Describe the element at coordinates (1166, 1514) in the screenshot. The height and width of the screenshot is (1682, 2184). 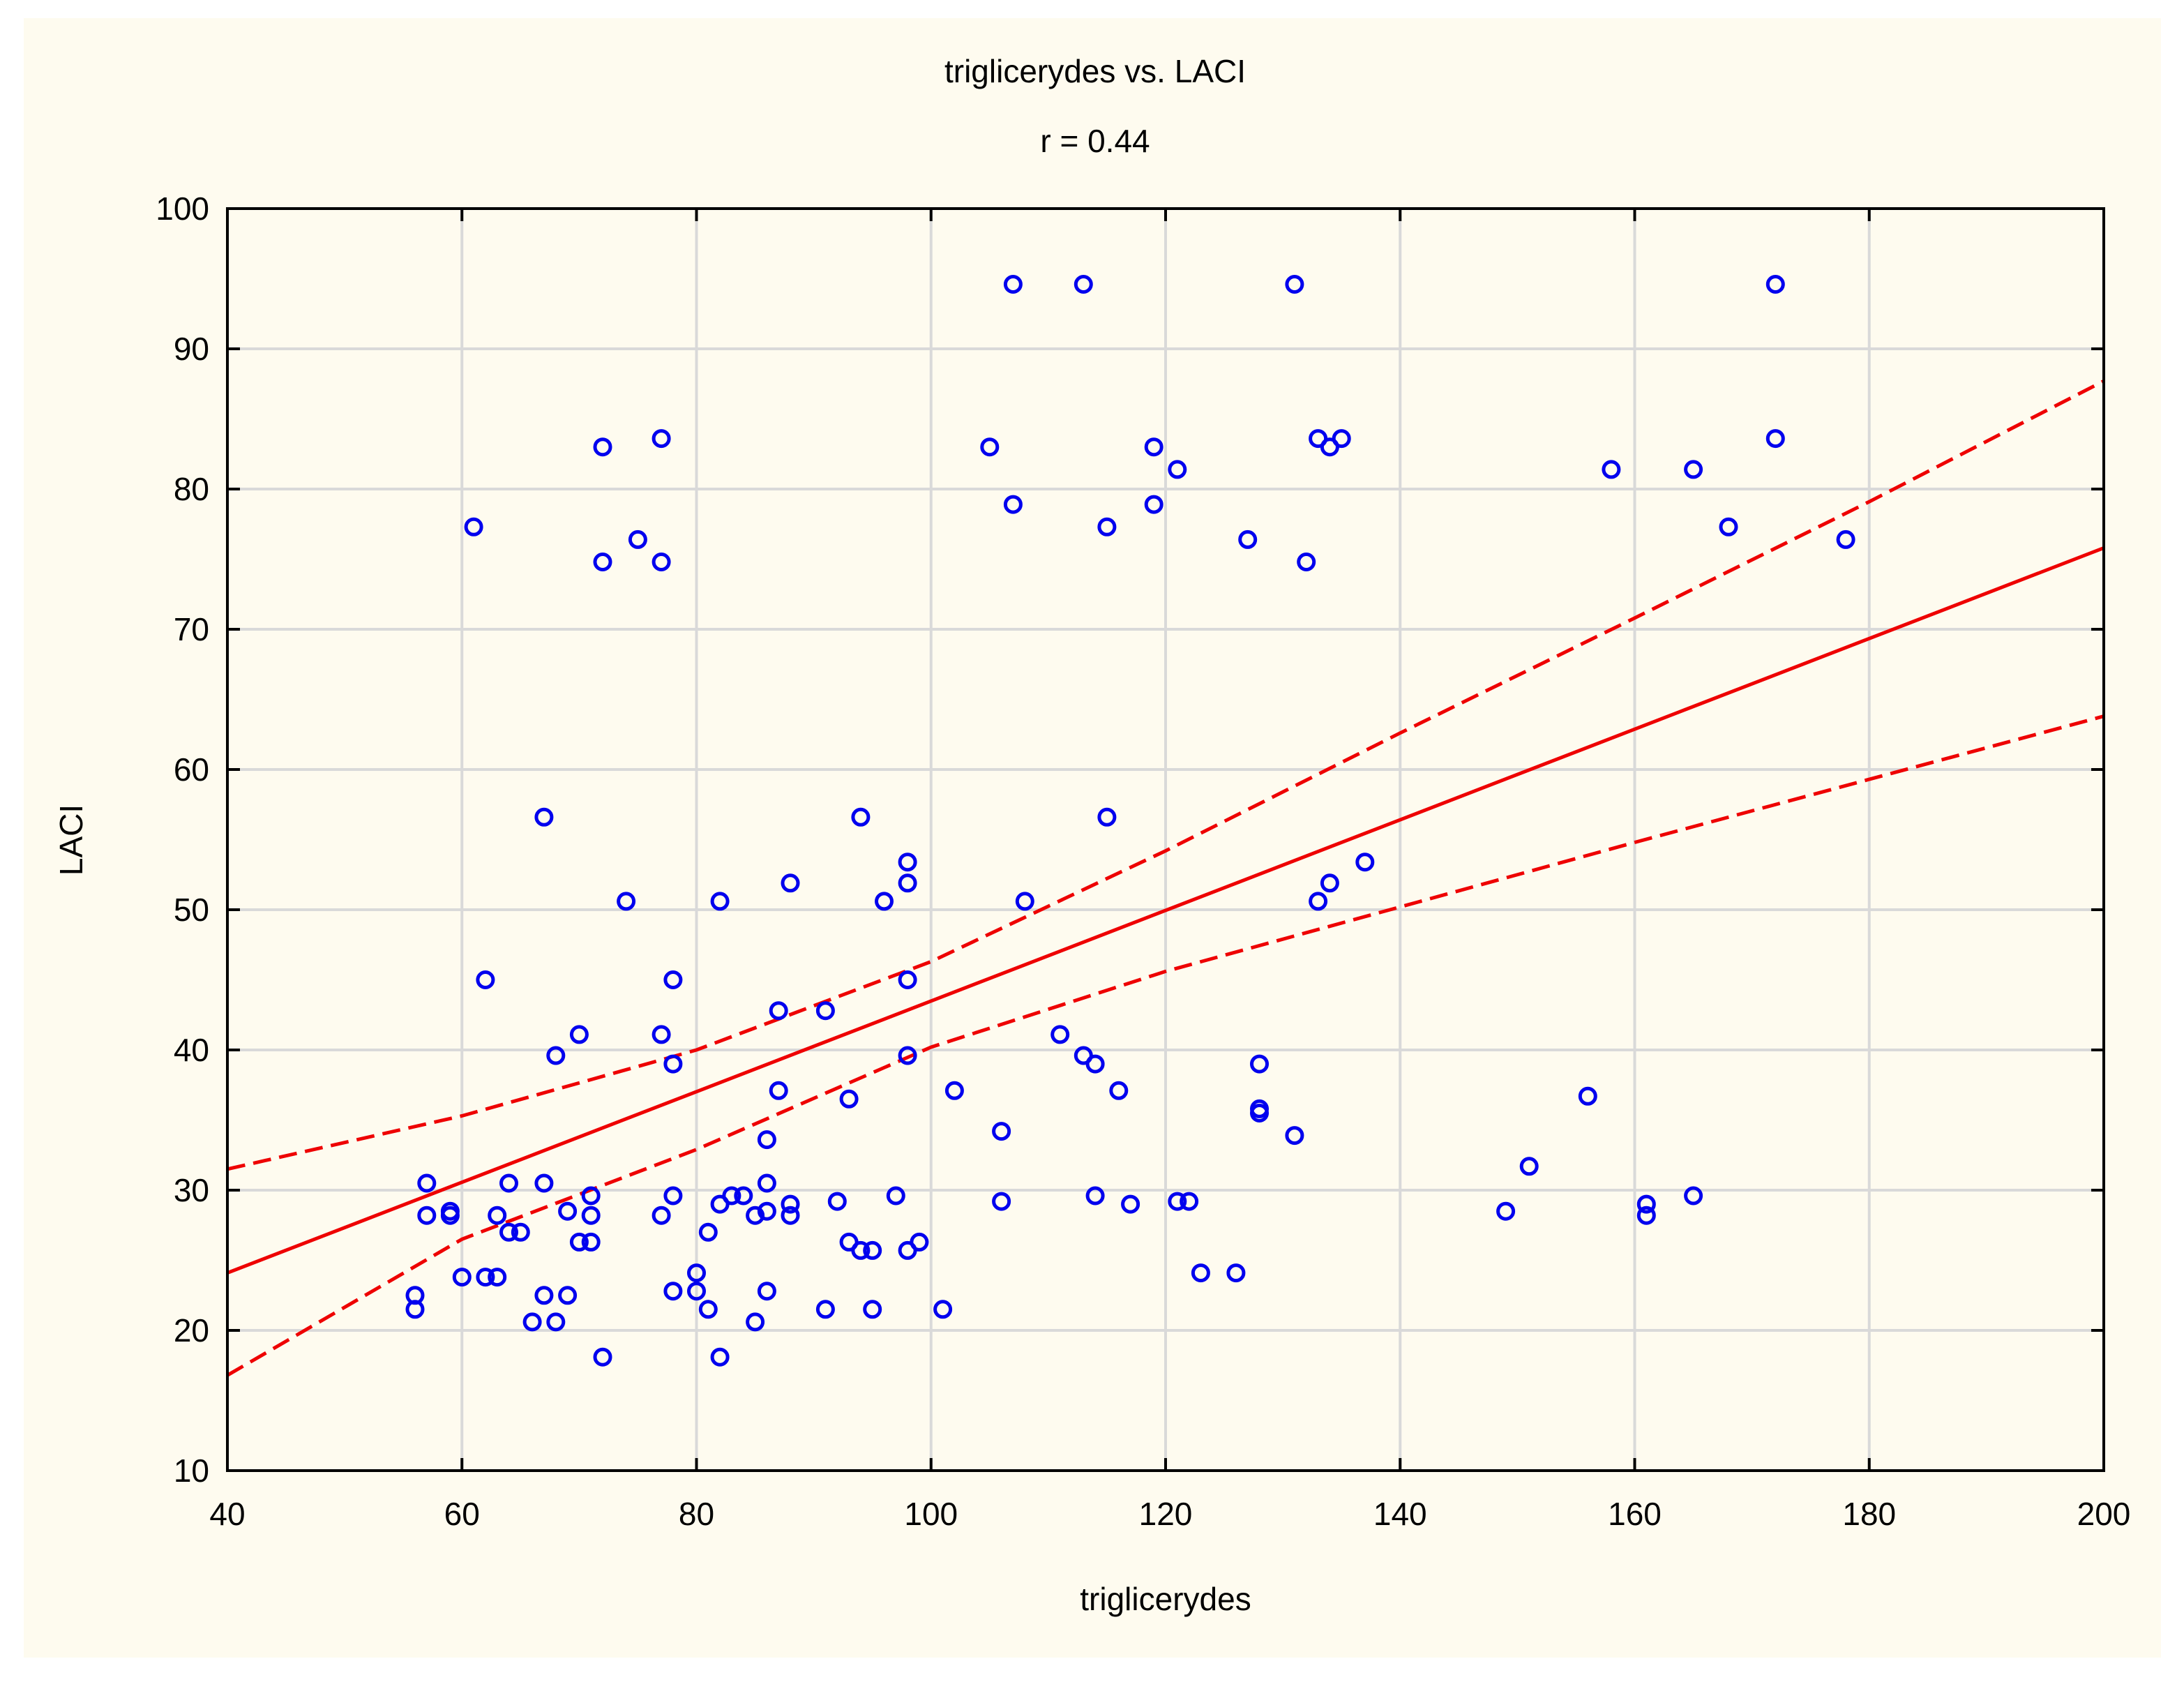
I see `x-tick-label: 120` at that location.